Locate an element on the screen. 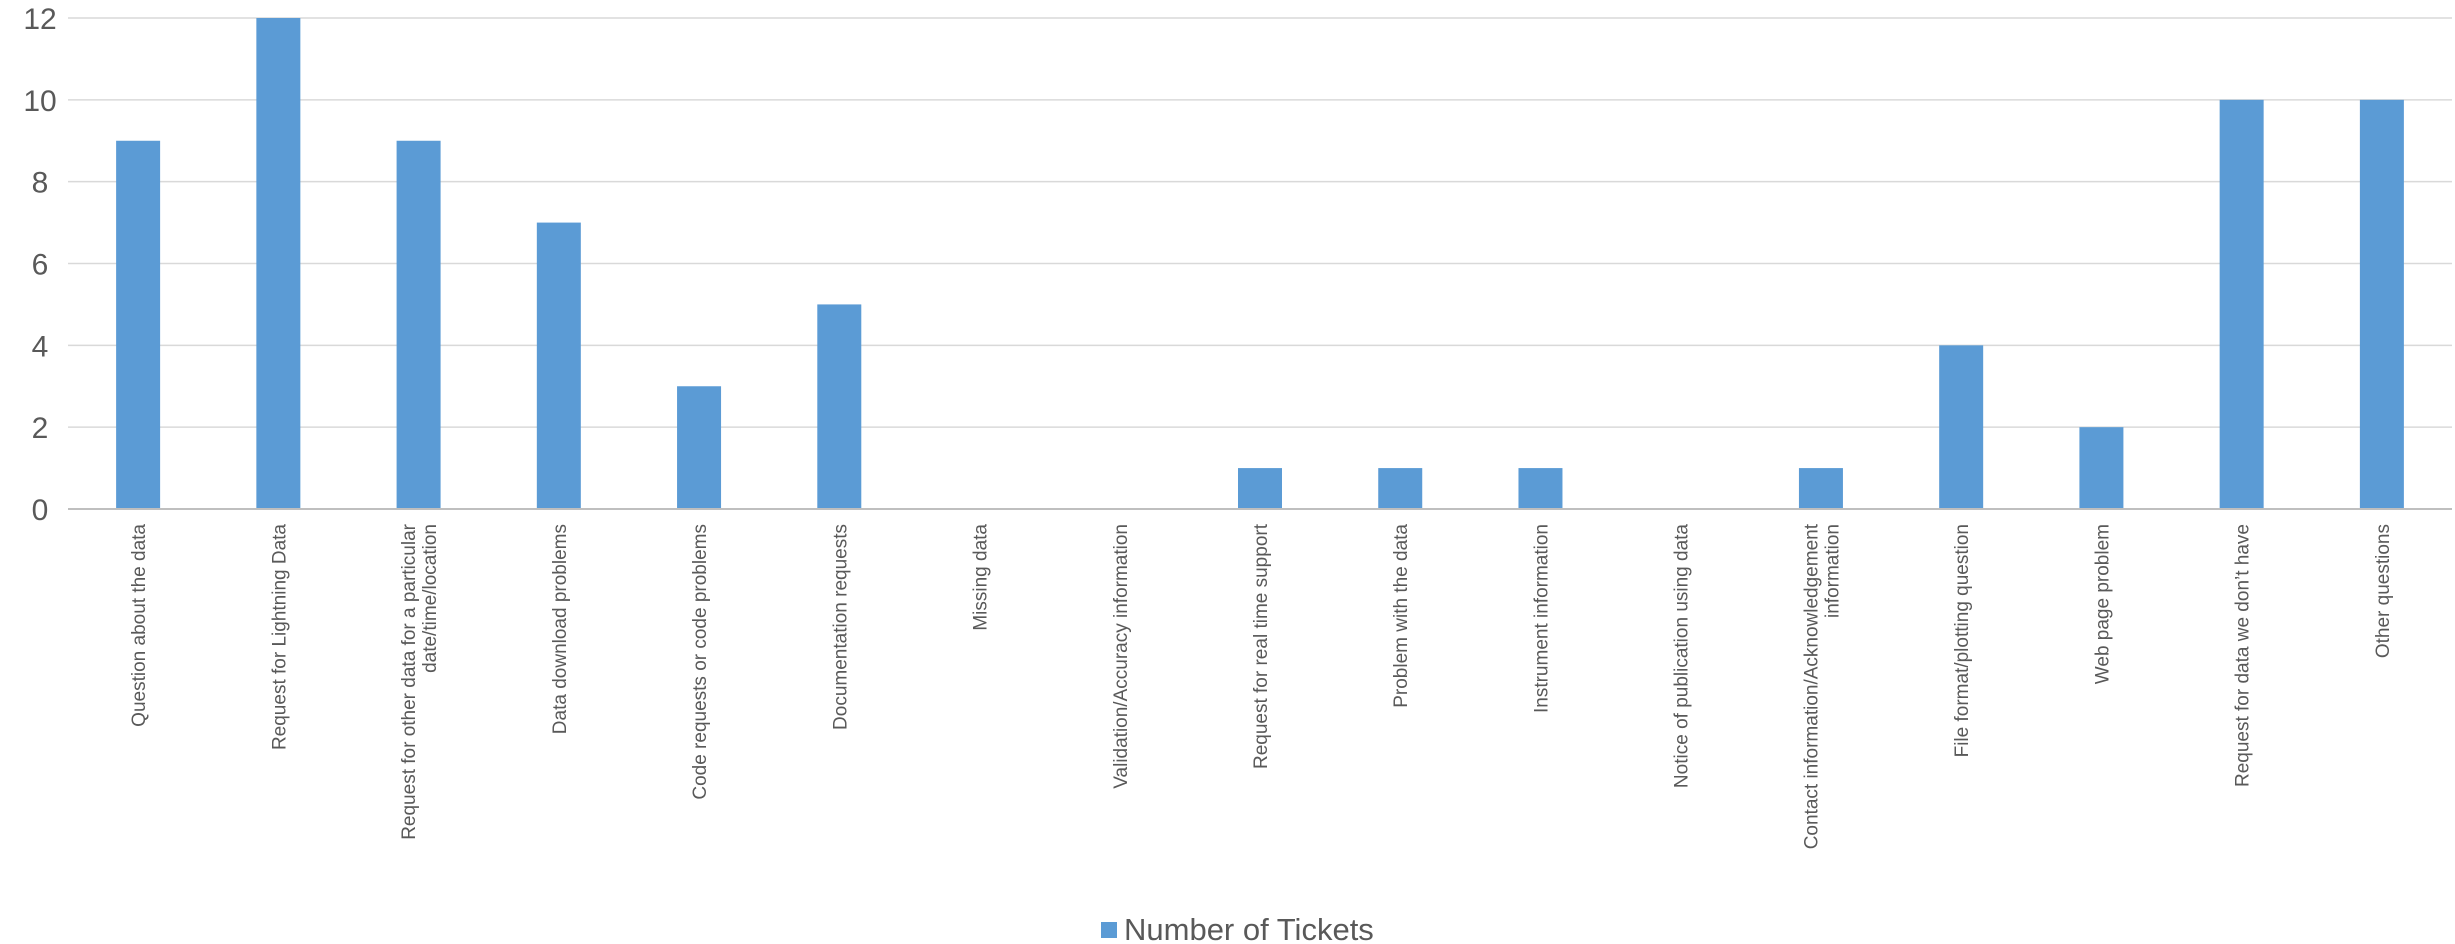 This screenshot has width=2455, height=944. y-tick-label: 6 is located at coordinates (40, 265).